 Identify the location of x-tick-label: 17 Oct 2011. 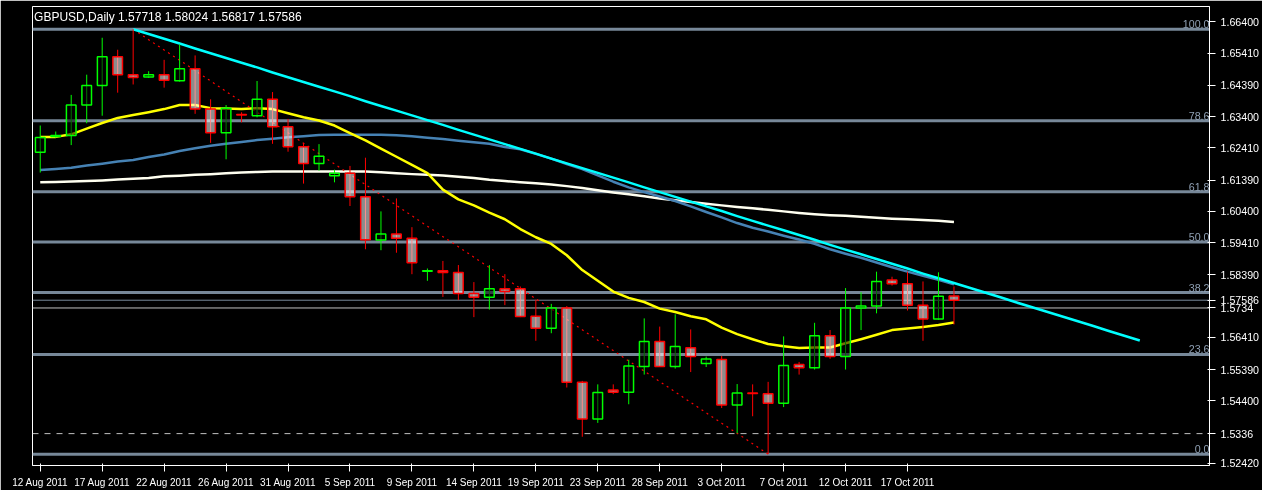
(907, 482).